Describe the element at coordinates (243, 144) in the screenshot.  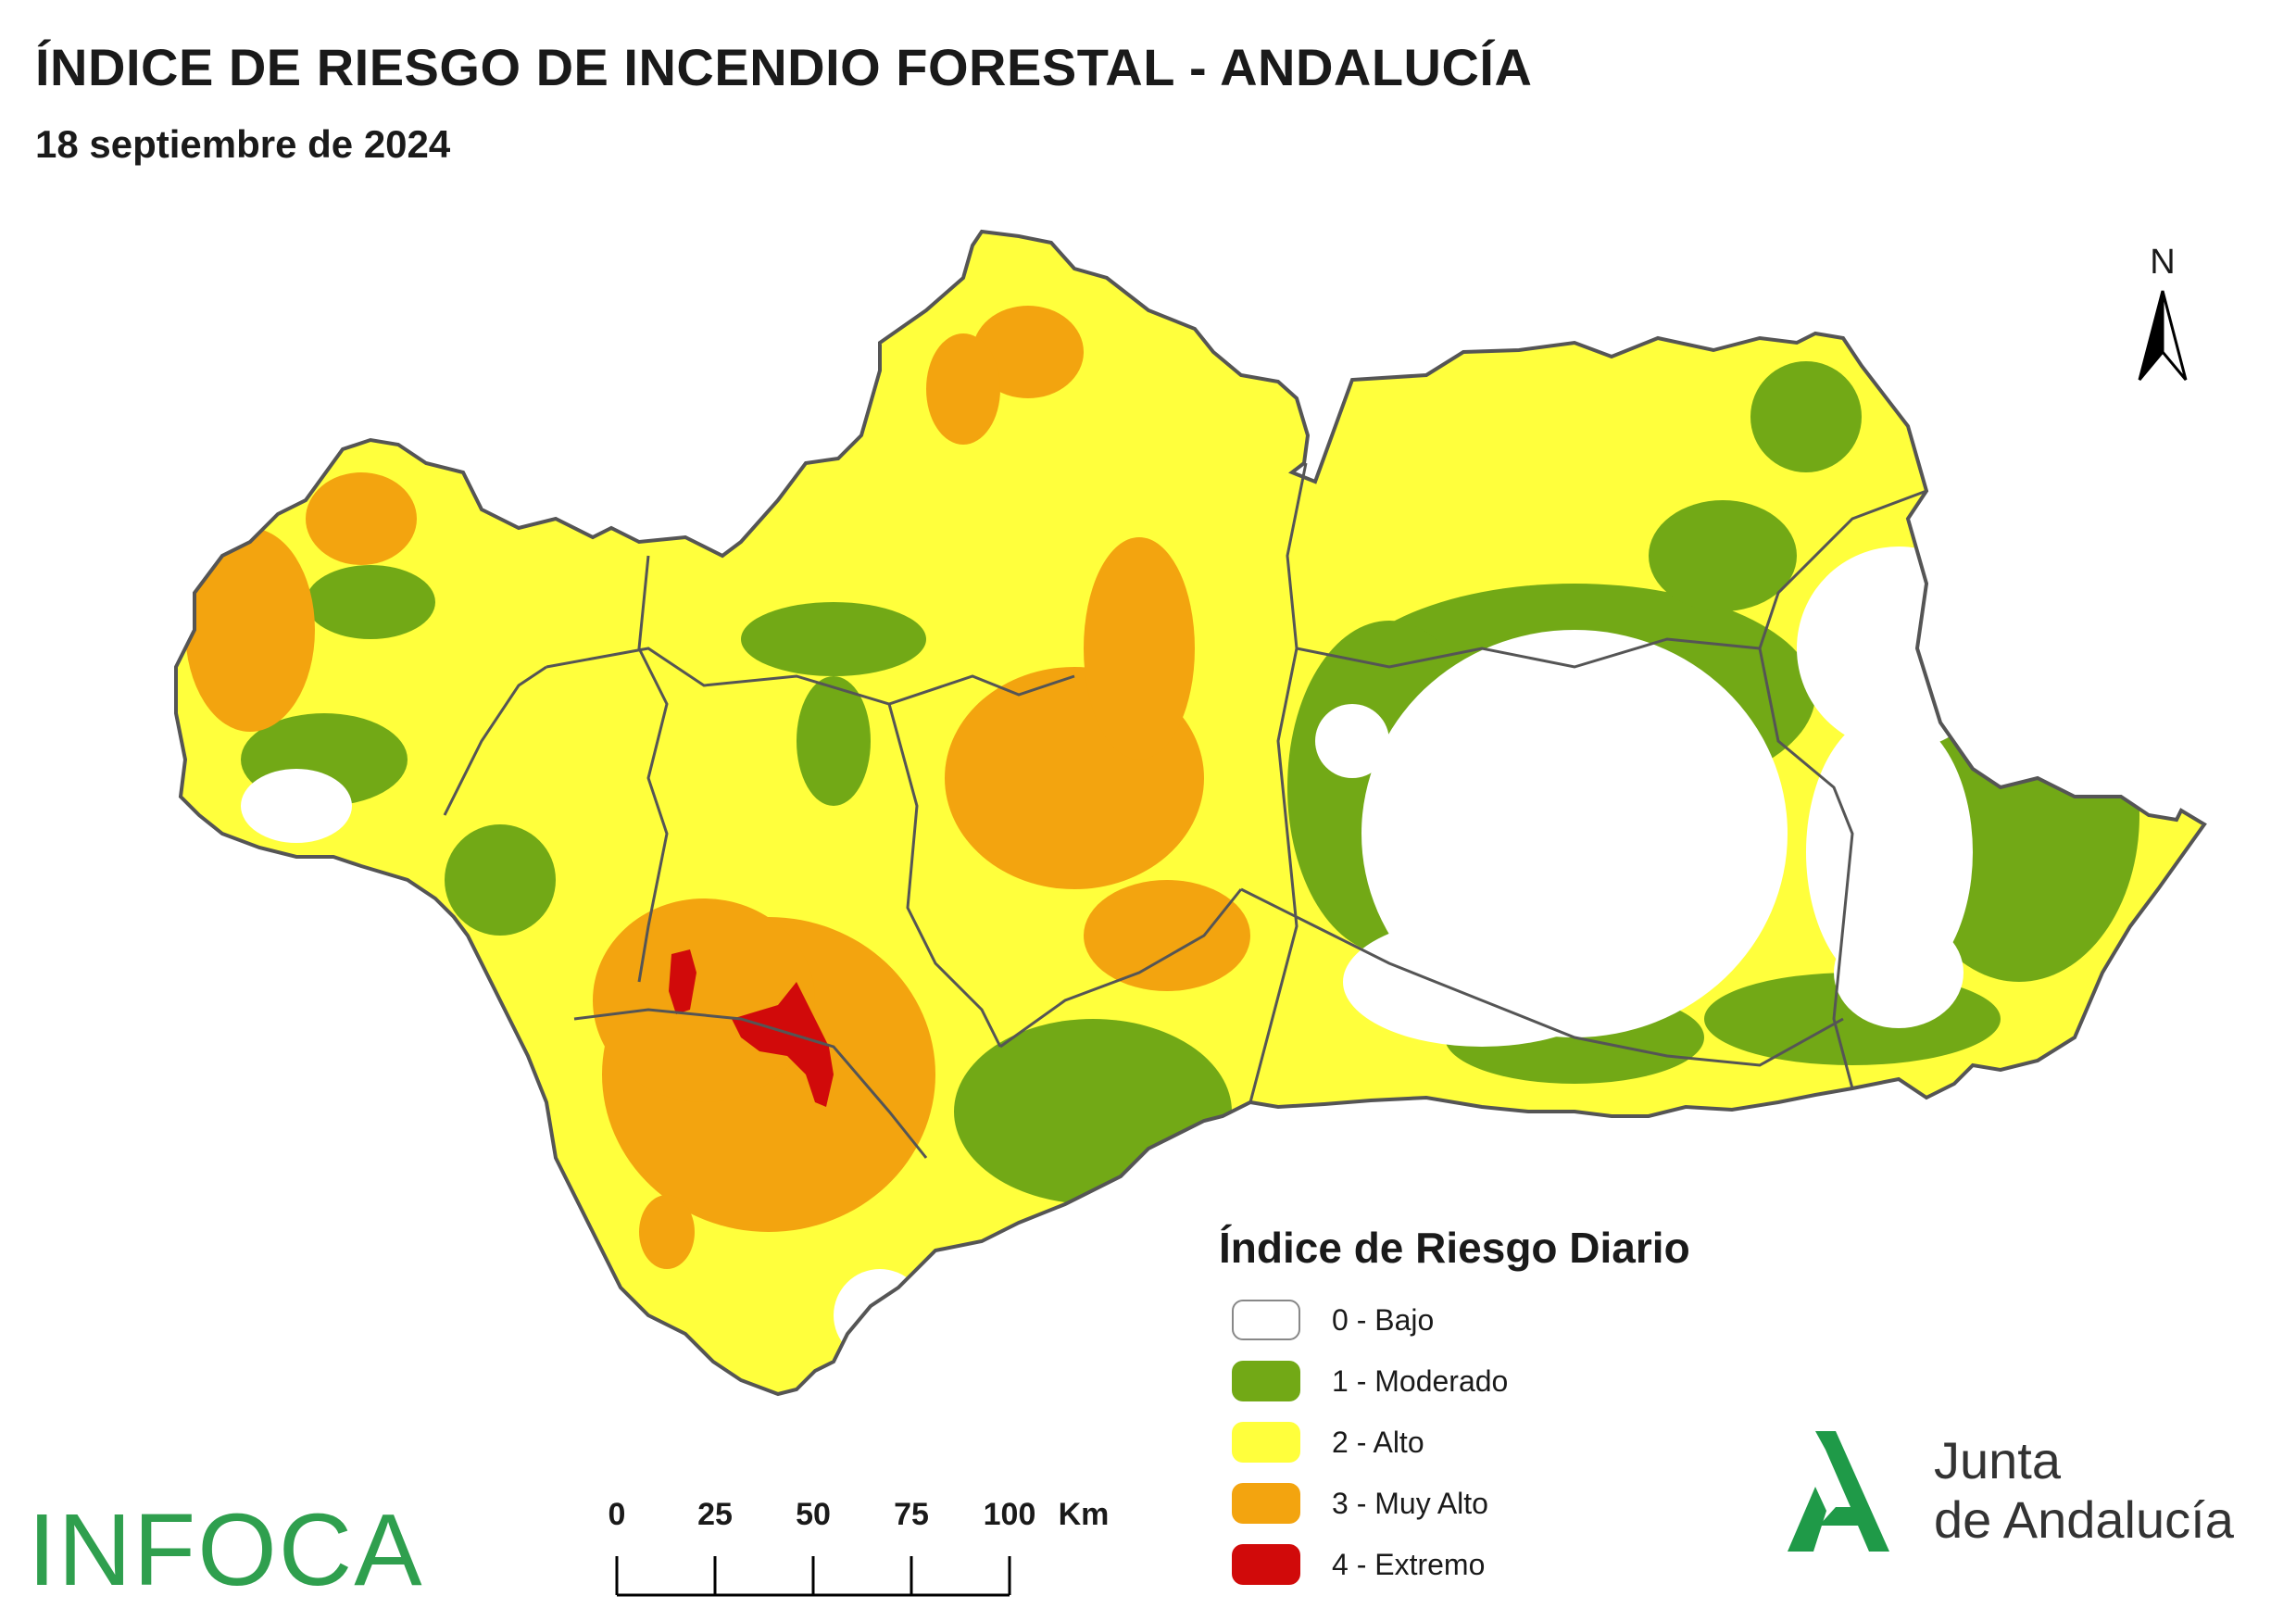
I see `map-date: 18 septiembre de 2024` at that location.